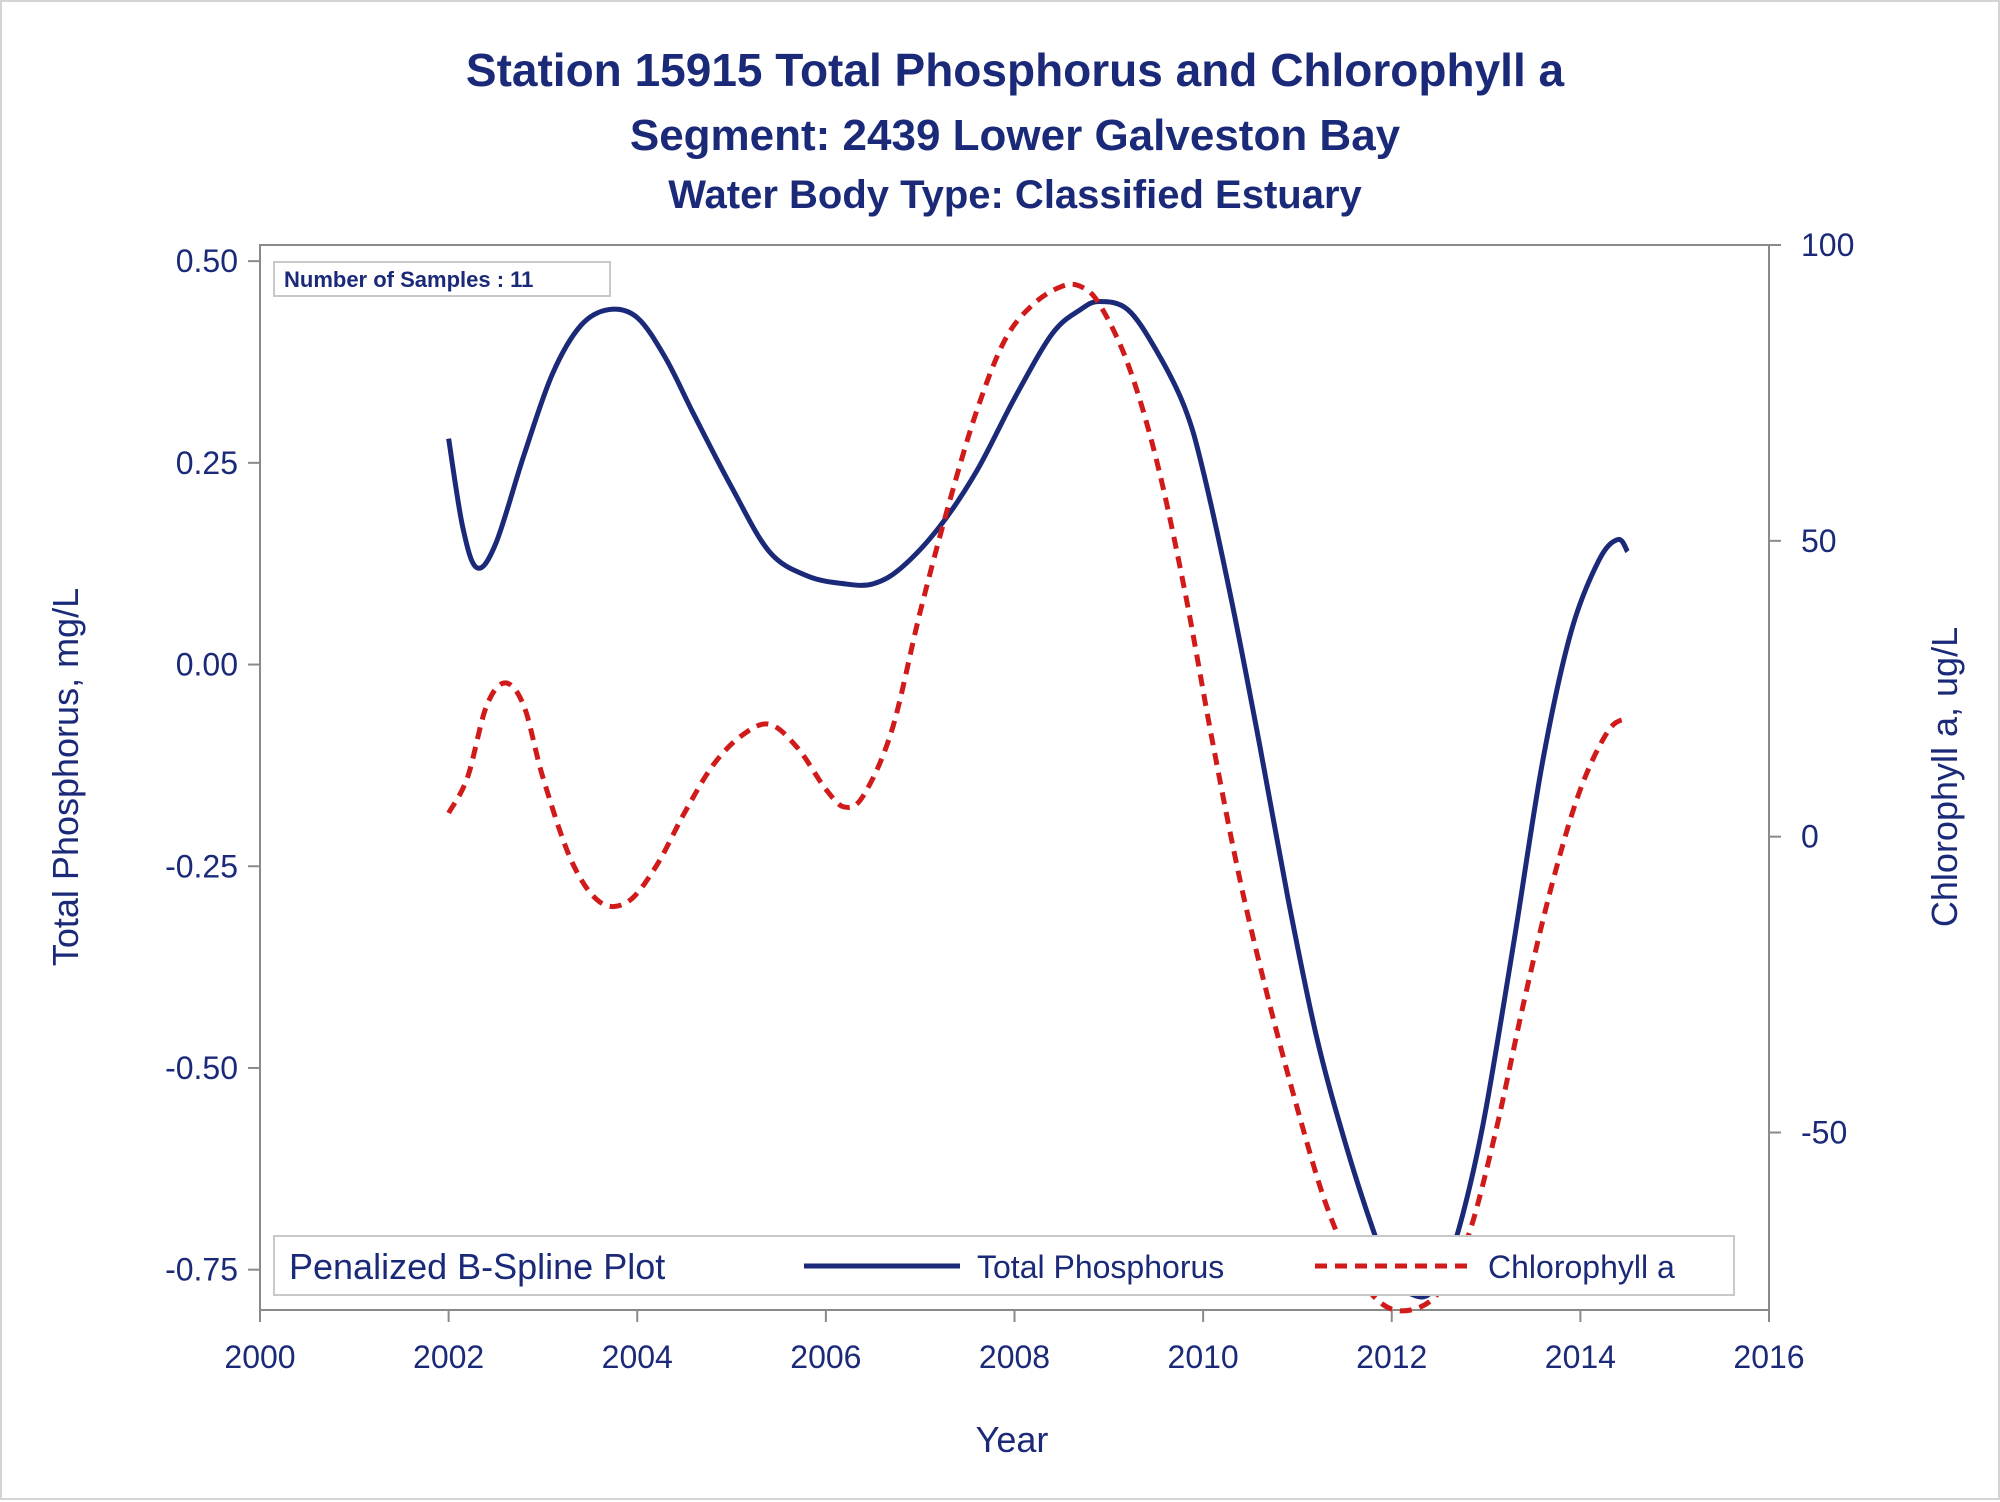 This screenshot has height=1502, width=2000. What do you see at coordinates (1391, 1357) in the screenshot?
I see `x-tick-label: 2012` at bounding box center [1391, 1357].